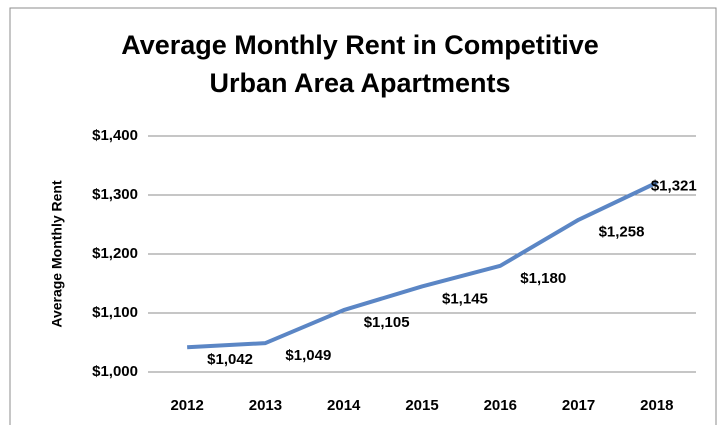 The image size is (726, 425). What do you see at coordinates (115, 371) in the screenshot?
I see `y-tick-label: $1,000` at bounding box center [115, 371].